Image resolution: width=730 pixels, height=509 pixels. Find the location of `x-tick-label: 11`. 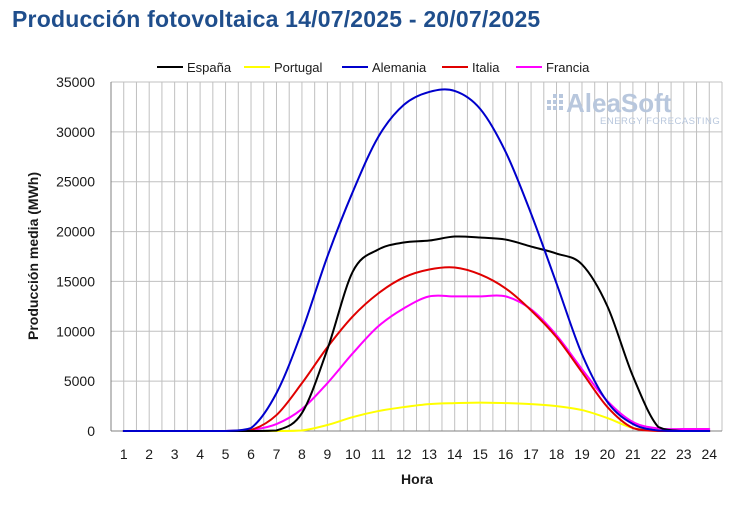

x-tick-label: 11 is located at coordinates (378, 454).